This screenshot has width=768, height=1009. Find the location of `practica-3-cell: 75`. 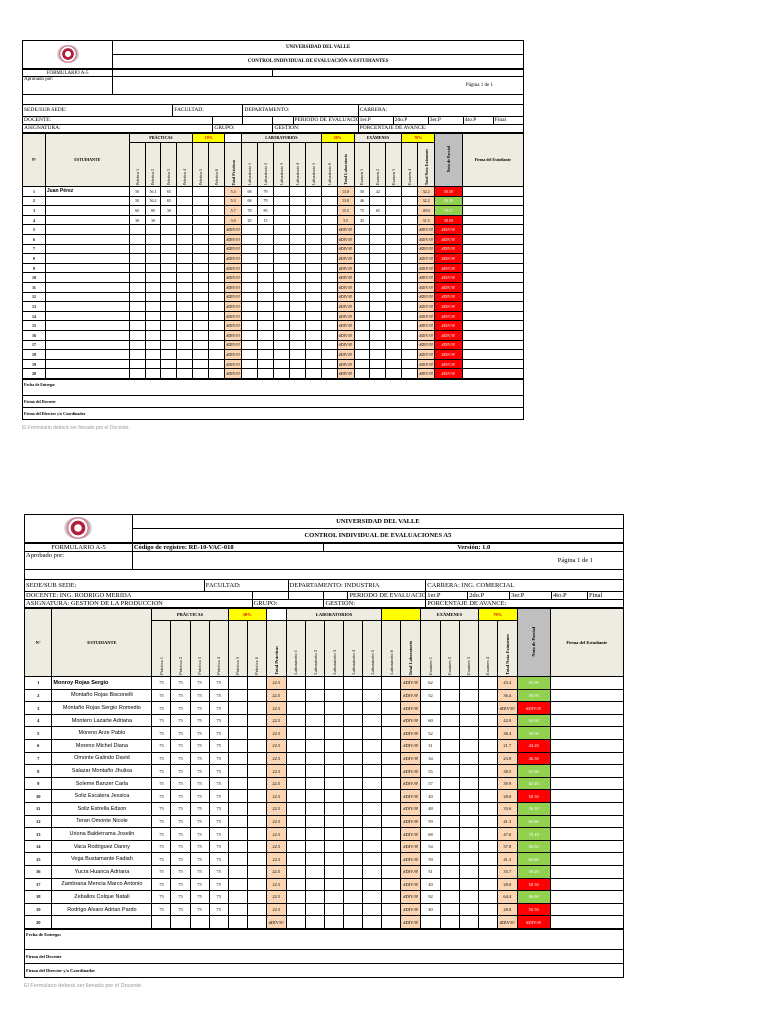

practica-3-cell: 75 is located at coordinates (199, 846).